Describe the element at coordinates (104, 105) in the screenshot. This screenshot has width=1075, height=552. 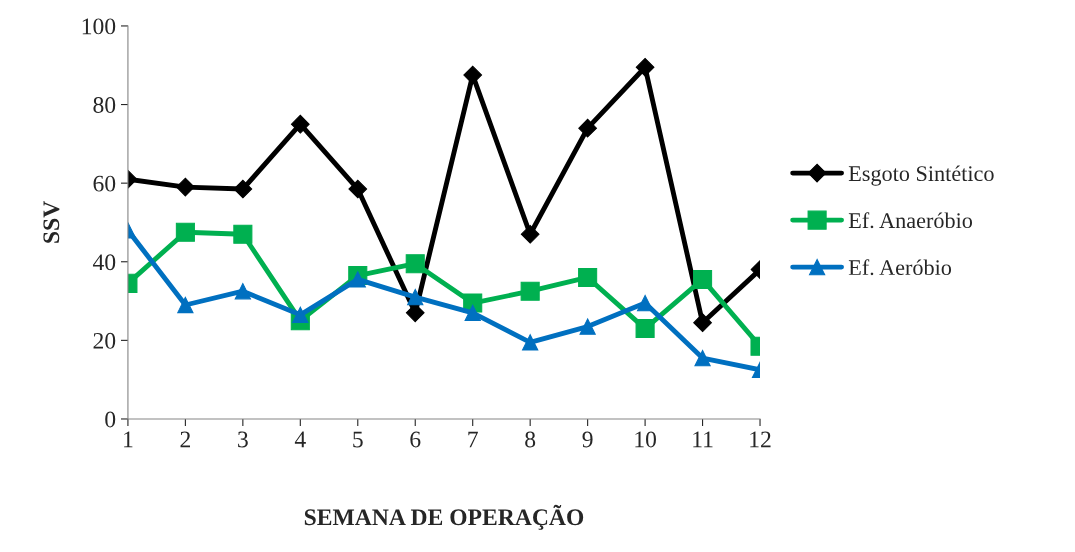
I see `y-tick-label: 80` at that location.